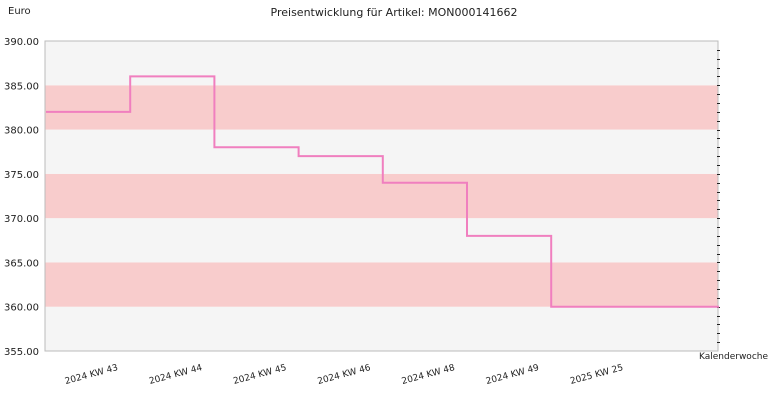 The image size is (770, 400). Describe the element at coordinates (718, 196) in the screenshot. I see `right-axis-minor-ticks` at that location.